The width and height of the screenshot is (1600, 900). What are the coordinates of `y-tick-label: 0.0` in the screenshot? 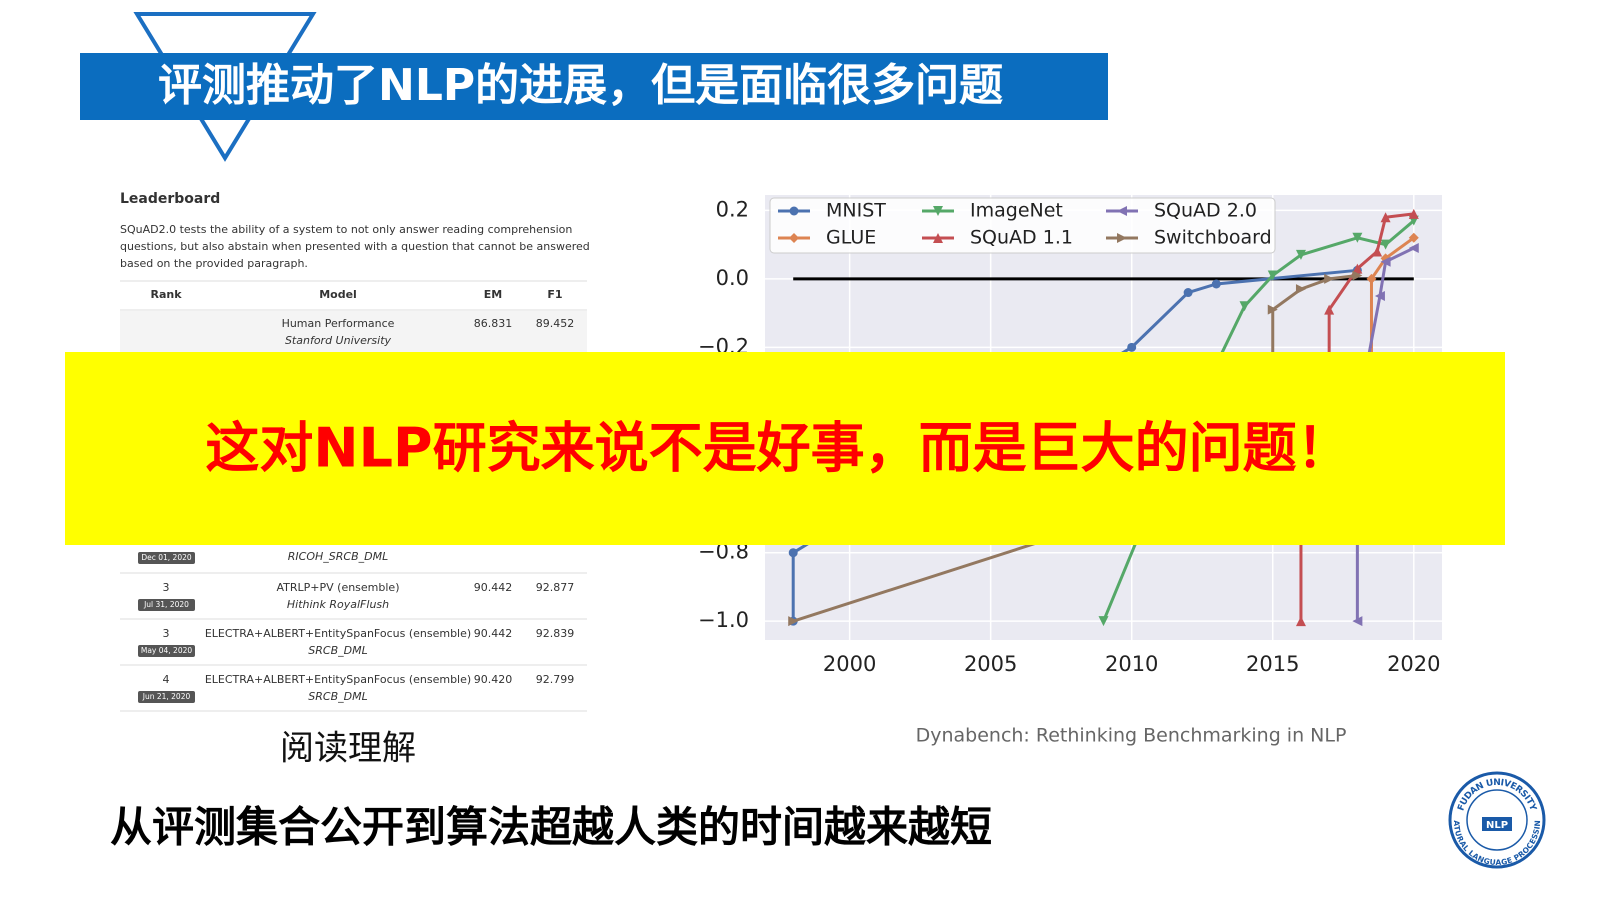 It's located at (732, 278).